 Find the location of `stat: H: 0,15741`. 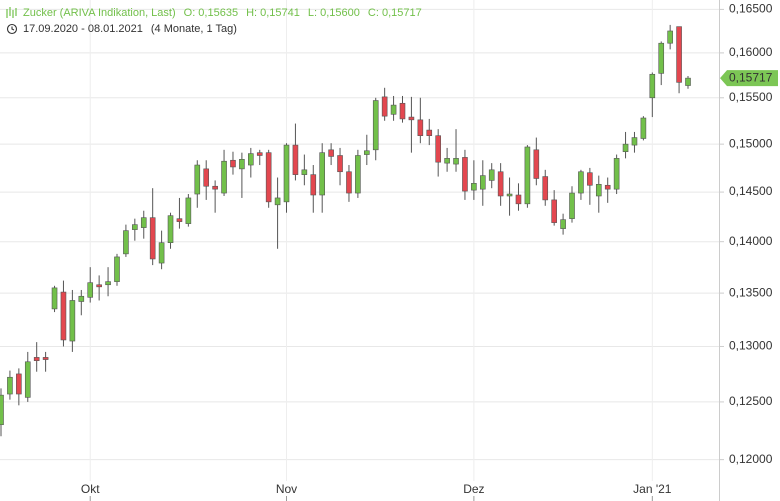

stat: H: 0,15741 is located at coordinates (273, 13).